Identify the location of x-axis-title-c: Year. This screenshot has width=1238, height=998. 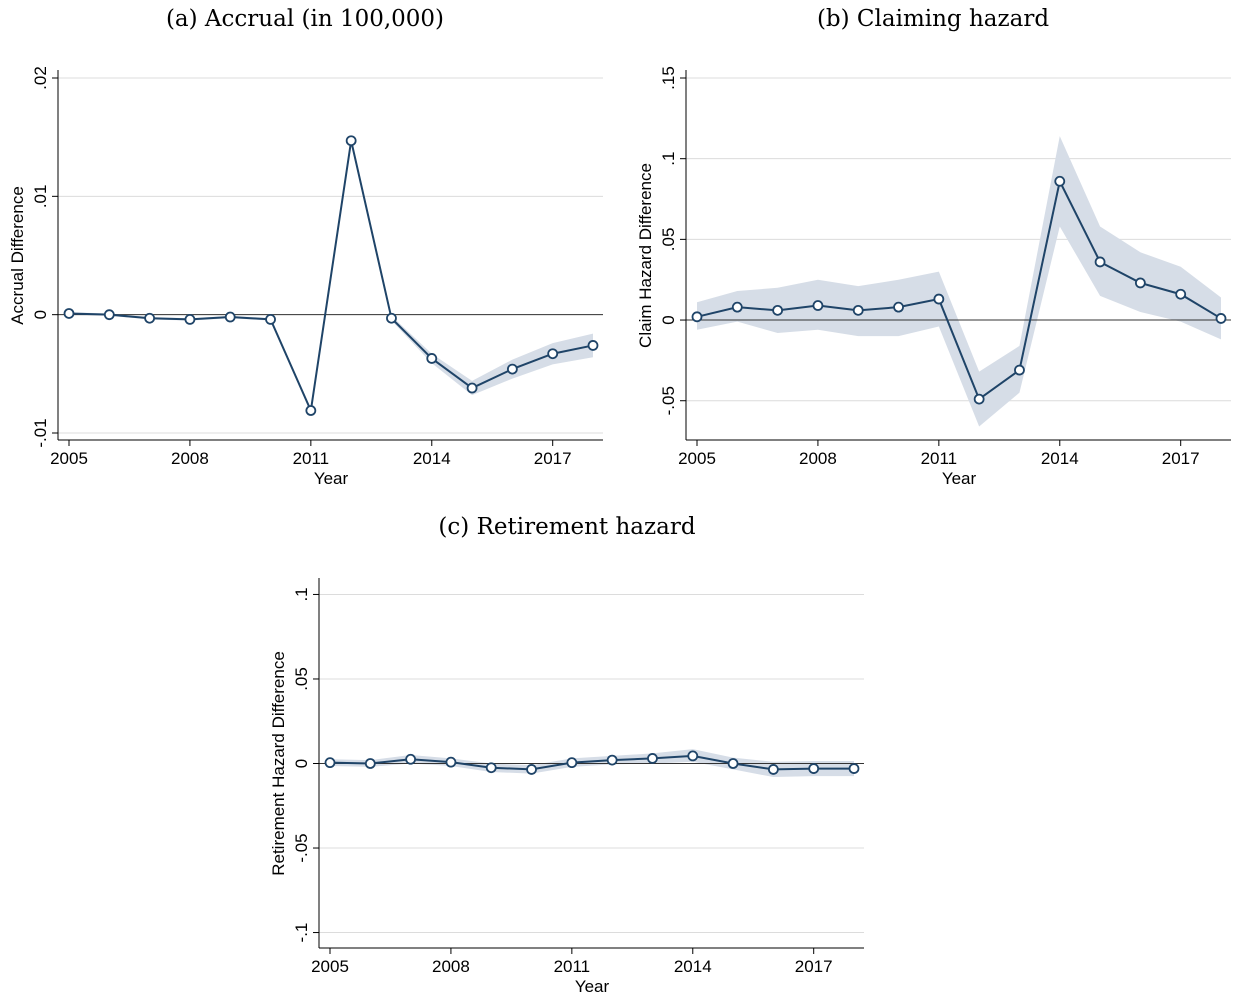
(592, 986).